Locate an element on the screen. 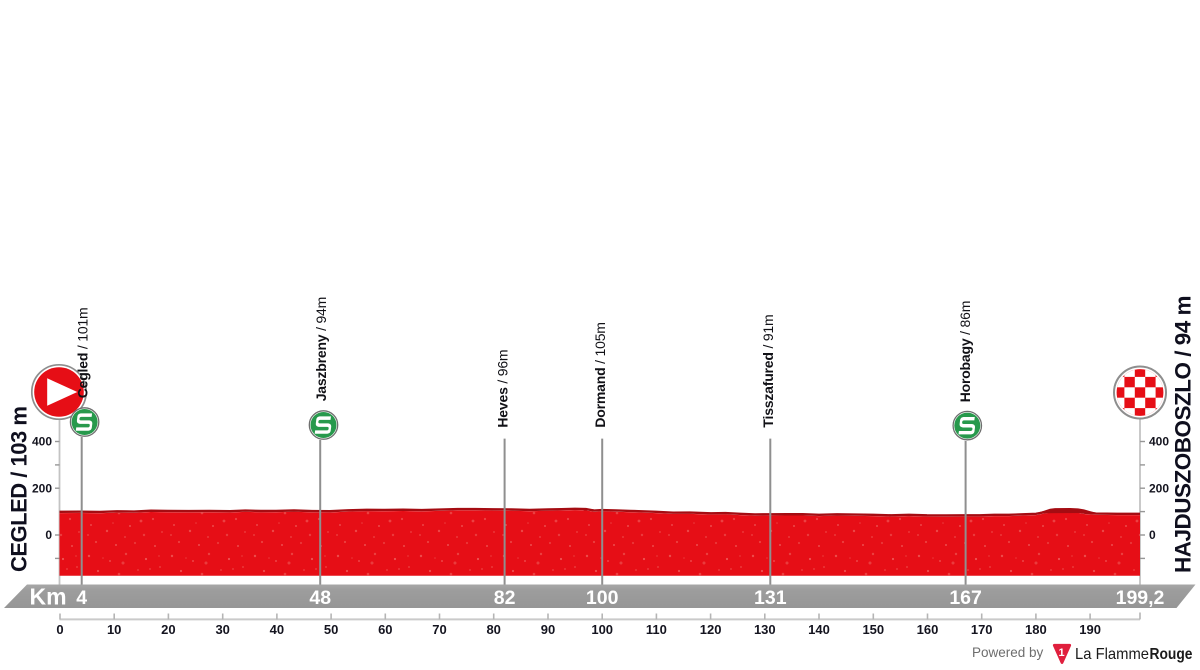 This screenshot has height=670, width=1200. svg-text: 82 is located at coordinates (505, 598).